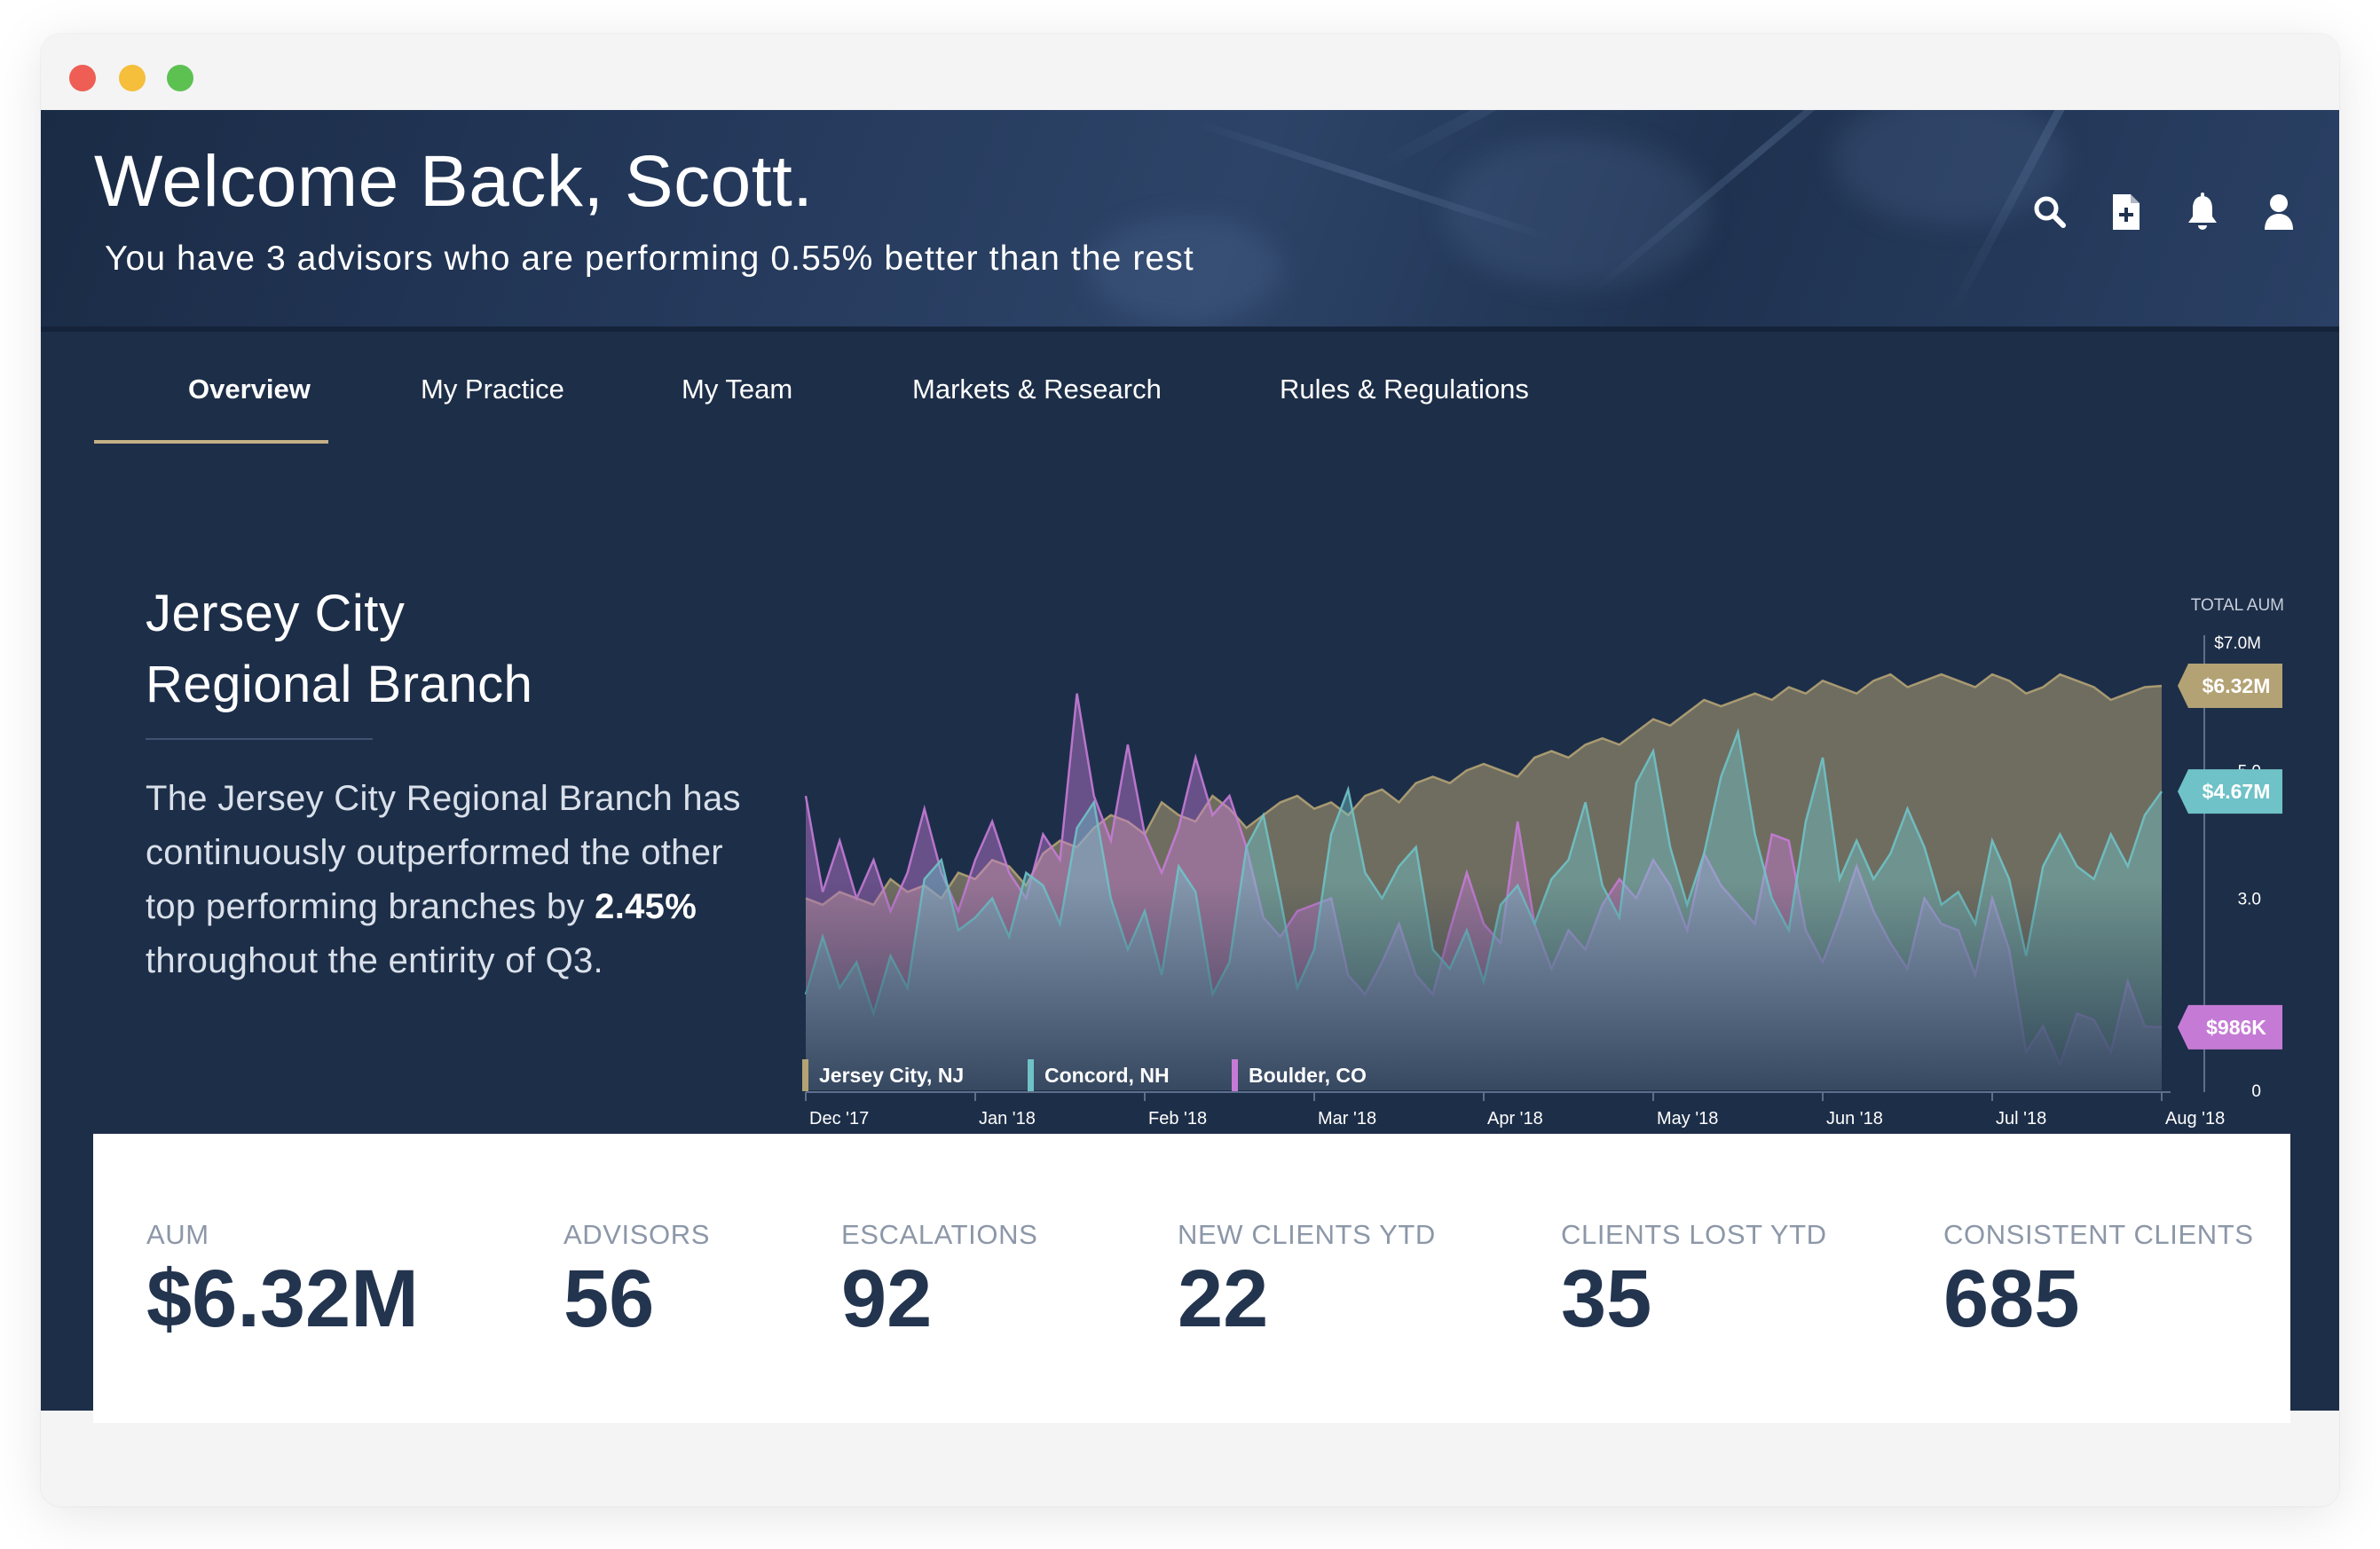  What do you see at coordinates (637, 1234) in the screenshot?
I see `stat-label: ADVISORS` at bounding box center [637, 1234].